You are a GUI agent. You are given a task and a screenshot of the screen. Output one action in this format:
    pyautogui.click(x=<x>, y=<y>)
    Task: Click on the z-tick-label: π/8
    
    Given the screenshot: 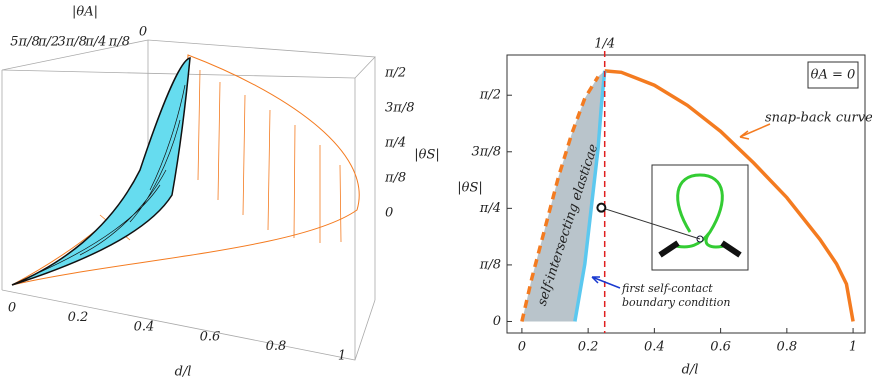 What is the action you would take?
    pyautogui.click(x=395, y=178)
    